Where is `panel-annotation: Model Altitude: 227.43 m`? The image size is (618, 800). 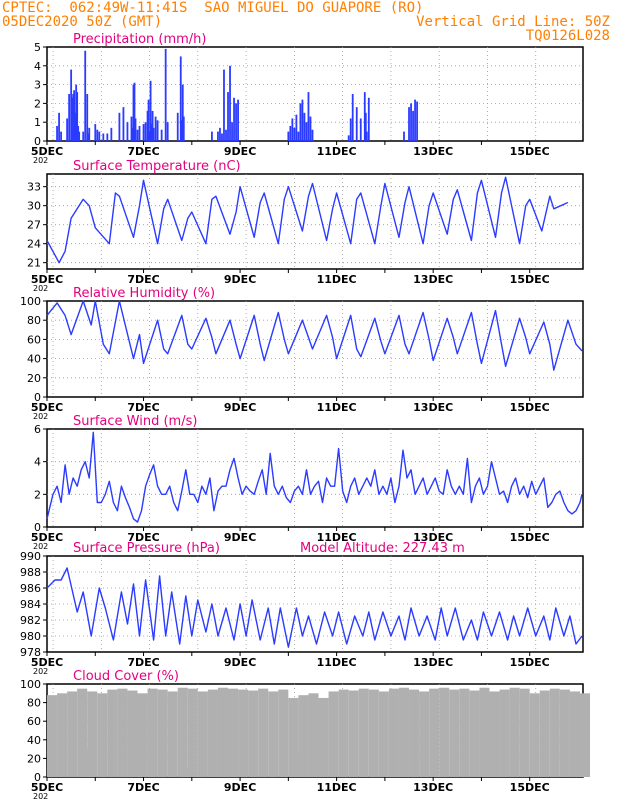 panel-annotation: Model Altitude: 227.43 m is located at coordinates (382, 548).